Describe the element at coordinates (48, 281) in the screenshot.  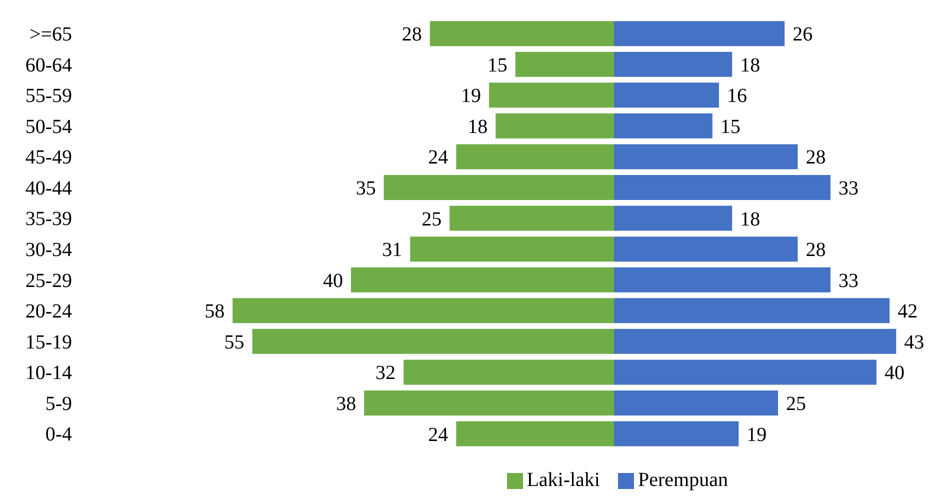
I see `y-tick-label: 25-29` at that location.